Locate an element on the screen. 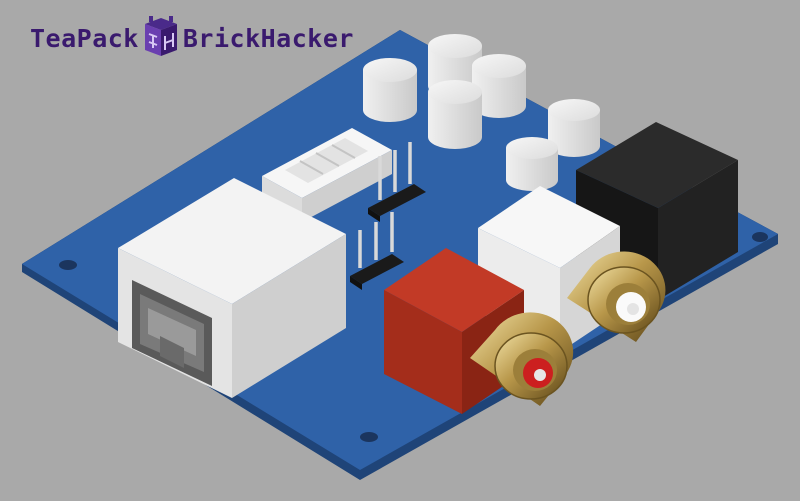  rca-jack-red is located at coordinates (479, 331).